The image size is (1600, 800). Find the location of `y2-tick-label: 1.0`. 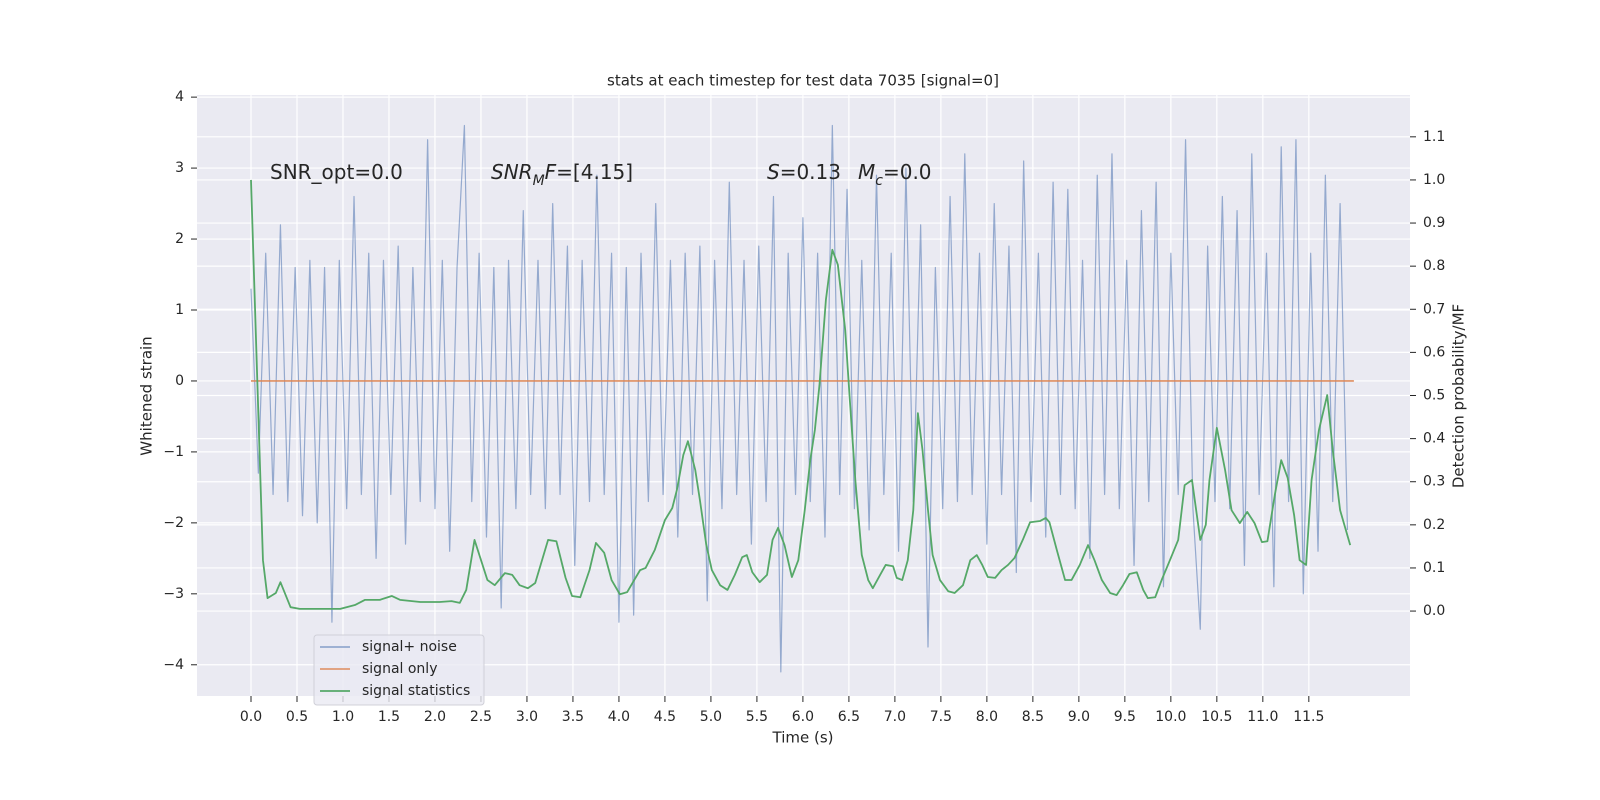

y2-tick-label: 1.0 is located at coordinates (1434, 180).